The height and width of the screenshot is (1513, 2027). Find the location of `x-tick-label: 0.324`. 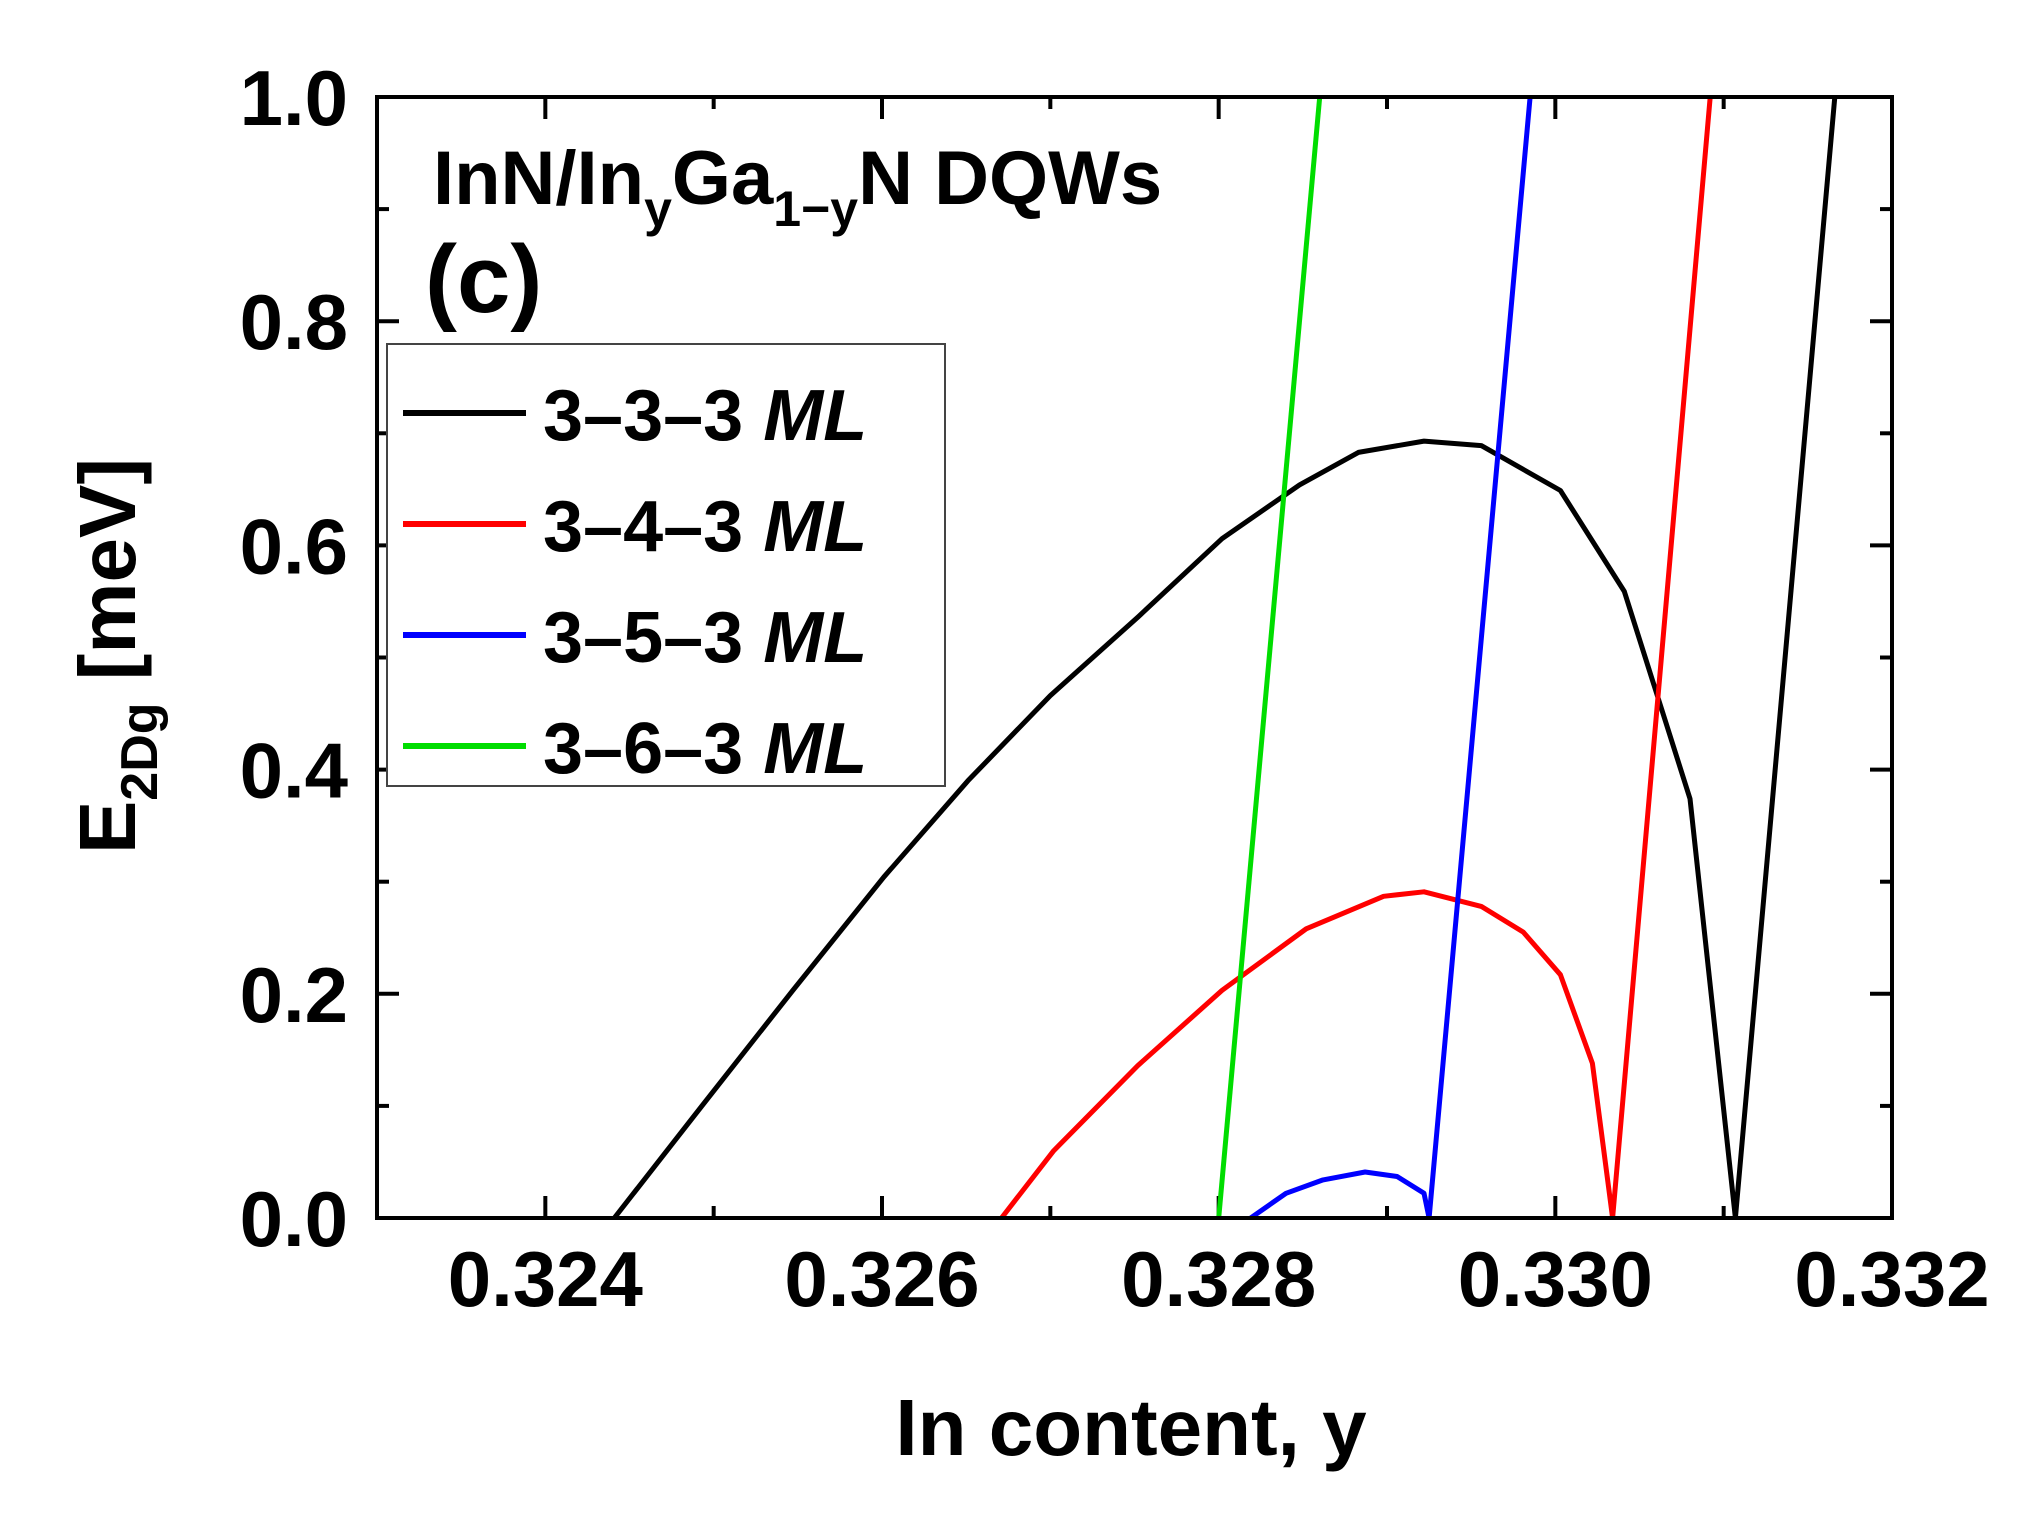

x-tick-label: 0.324 is located at coordinates (545, 1279).